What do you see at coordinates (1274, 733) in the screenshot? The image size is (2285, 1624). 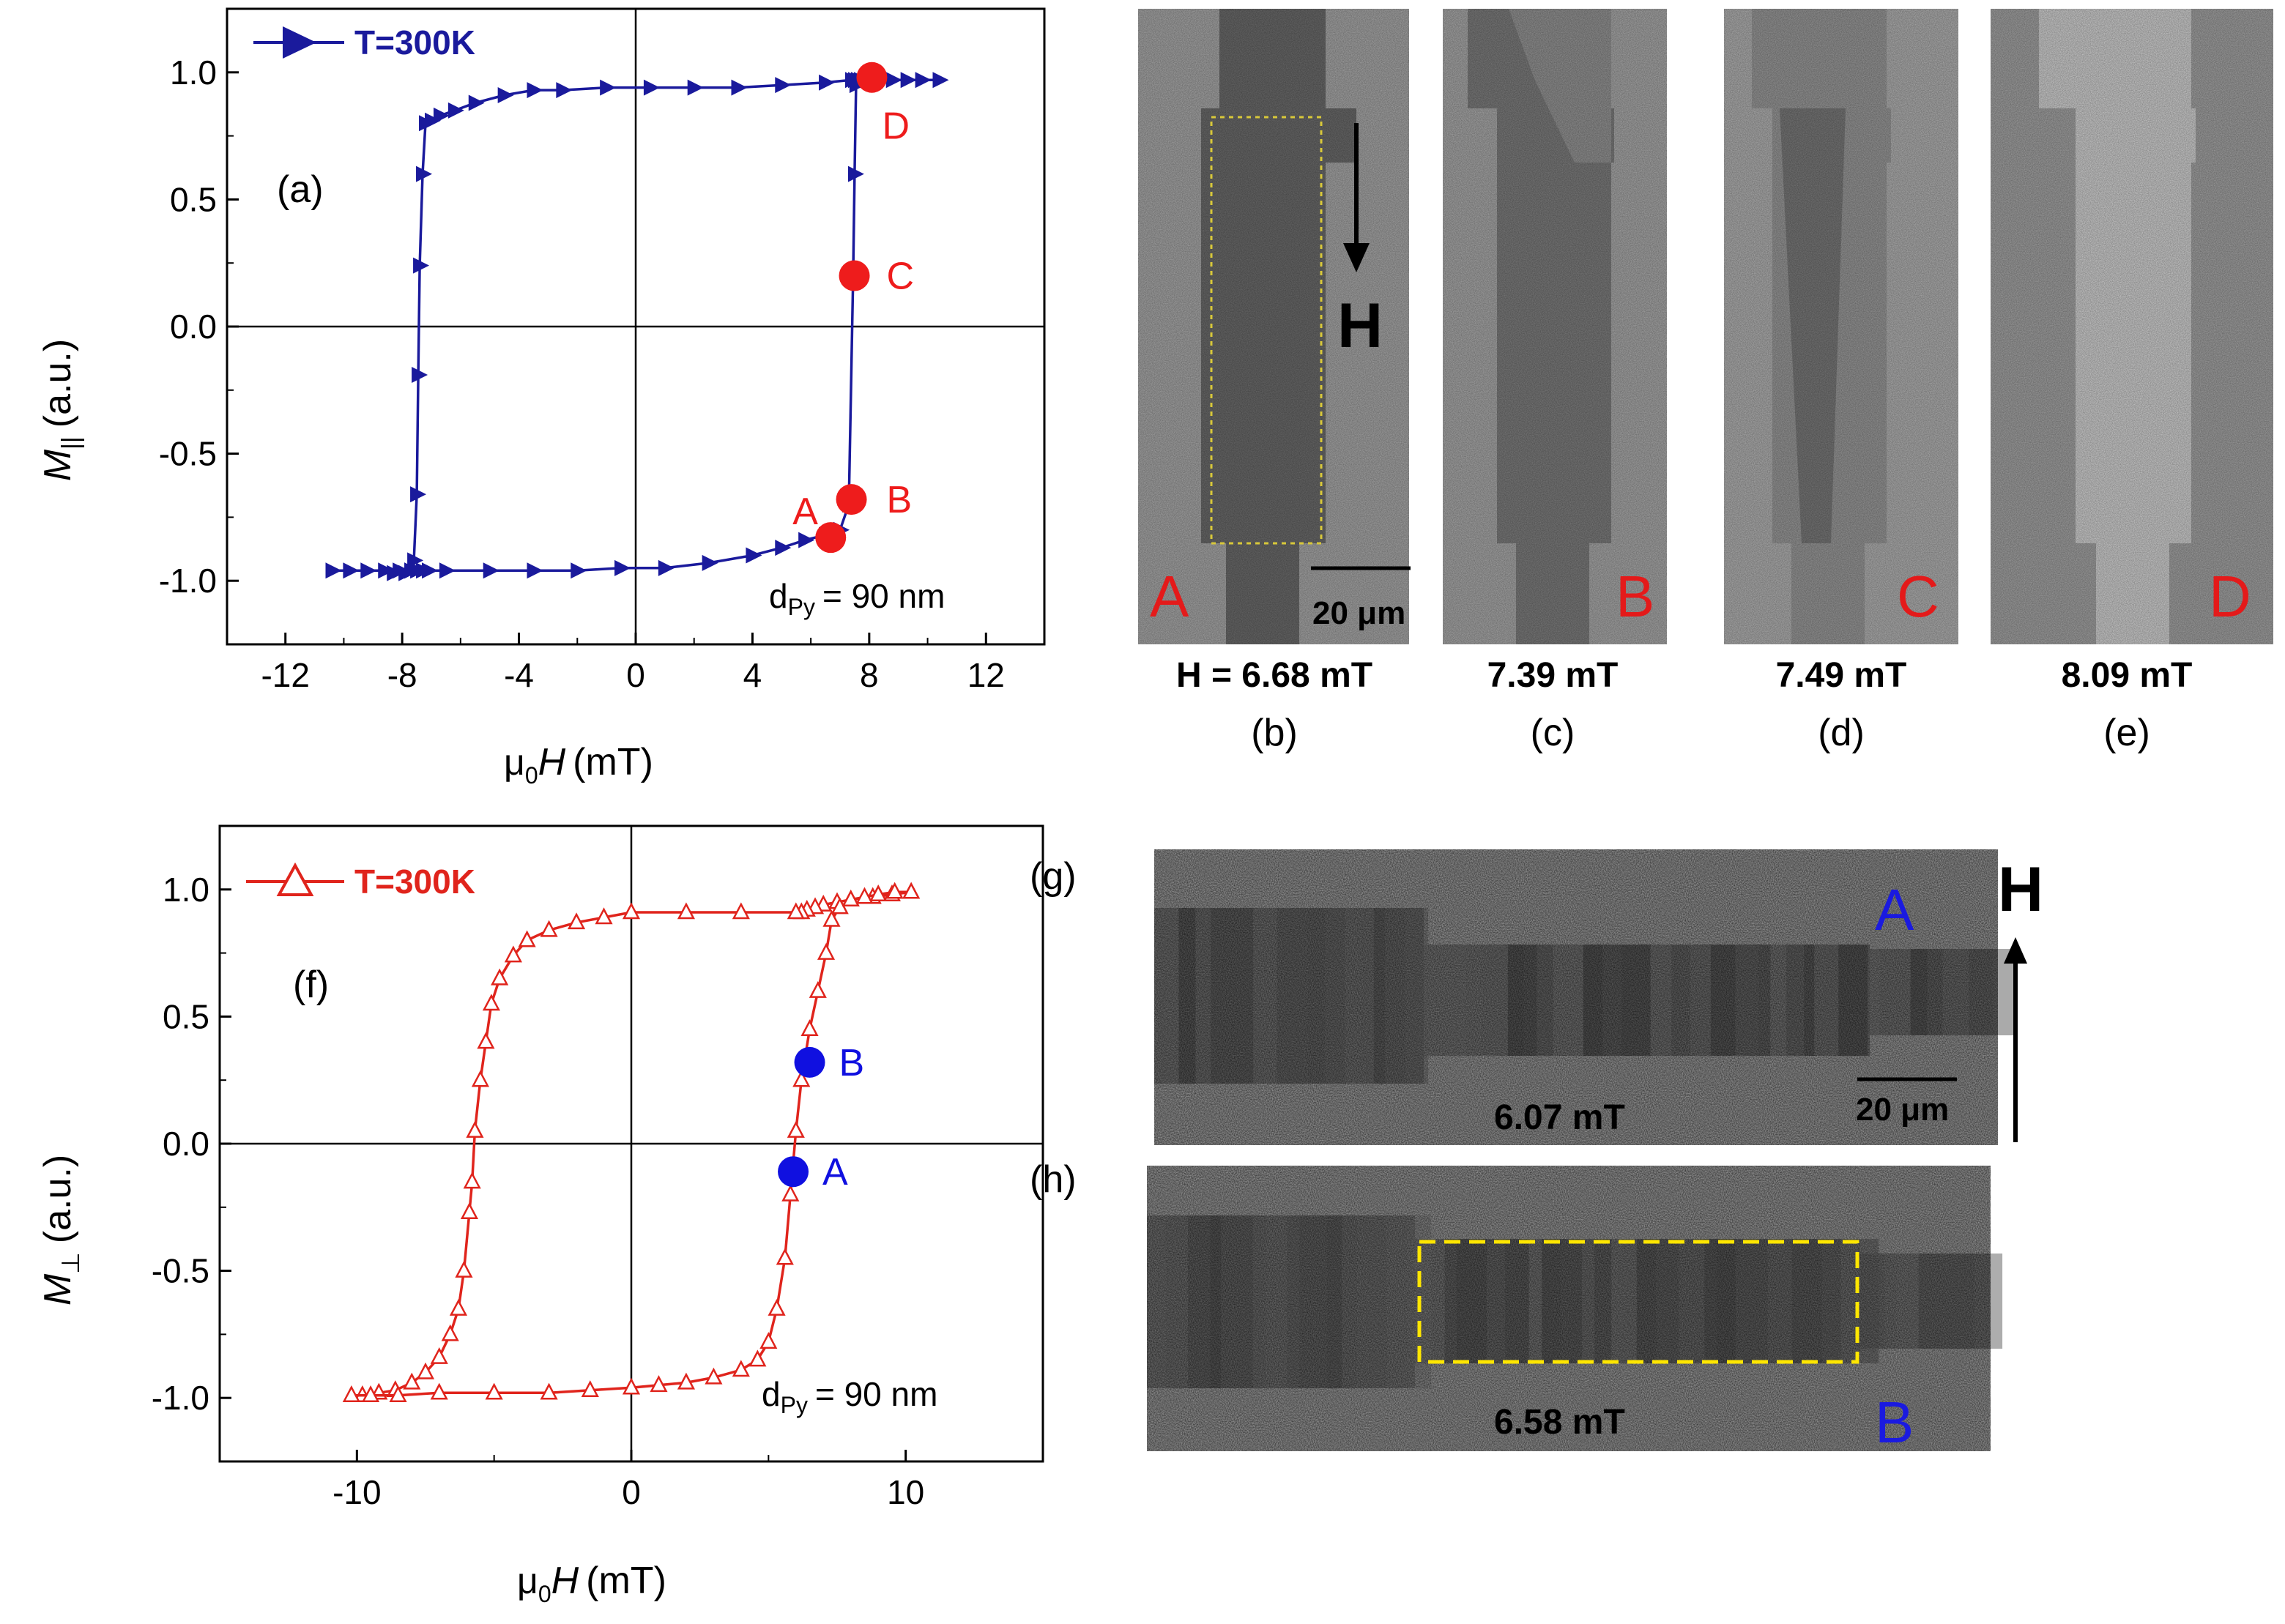 I see `image-b-panel-label: (b)` at bounding box center [1274, 733].